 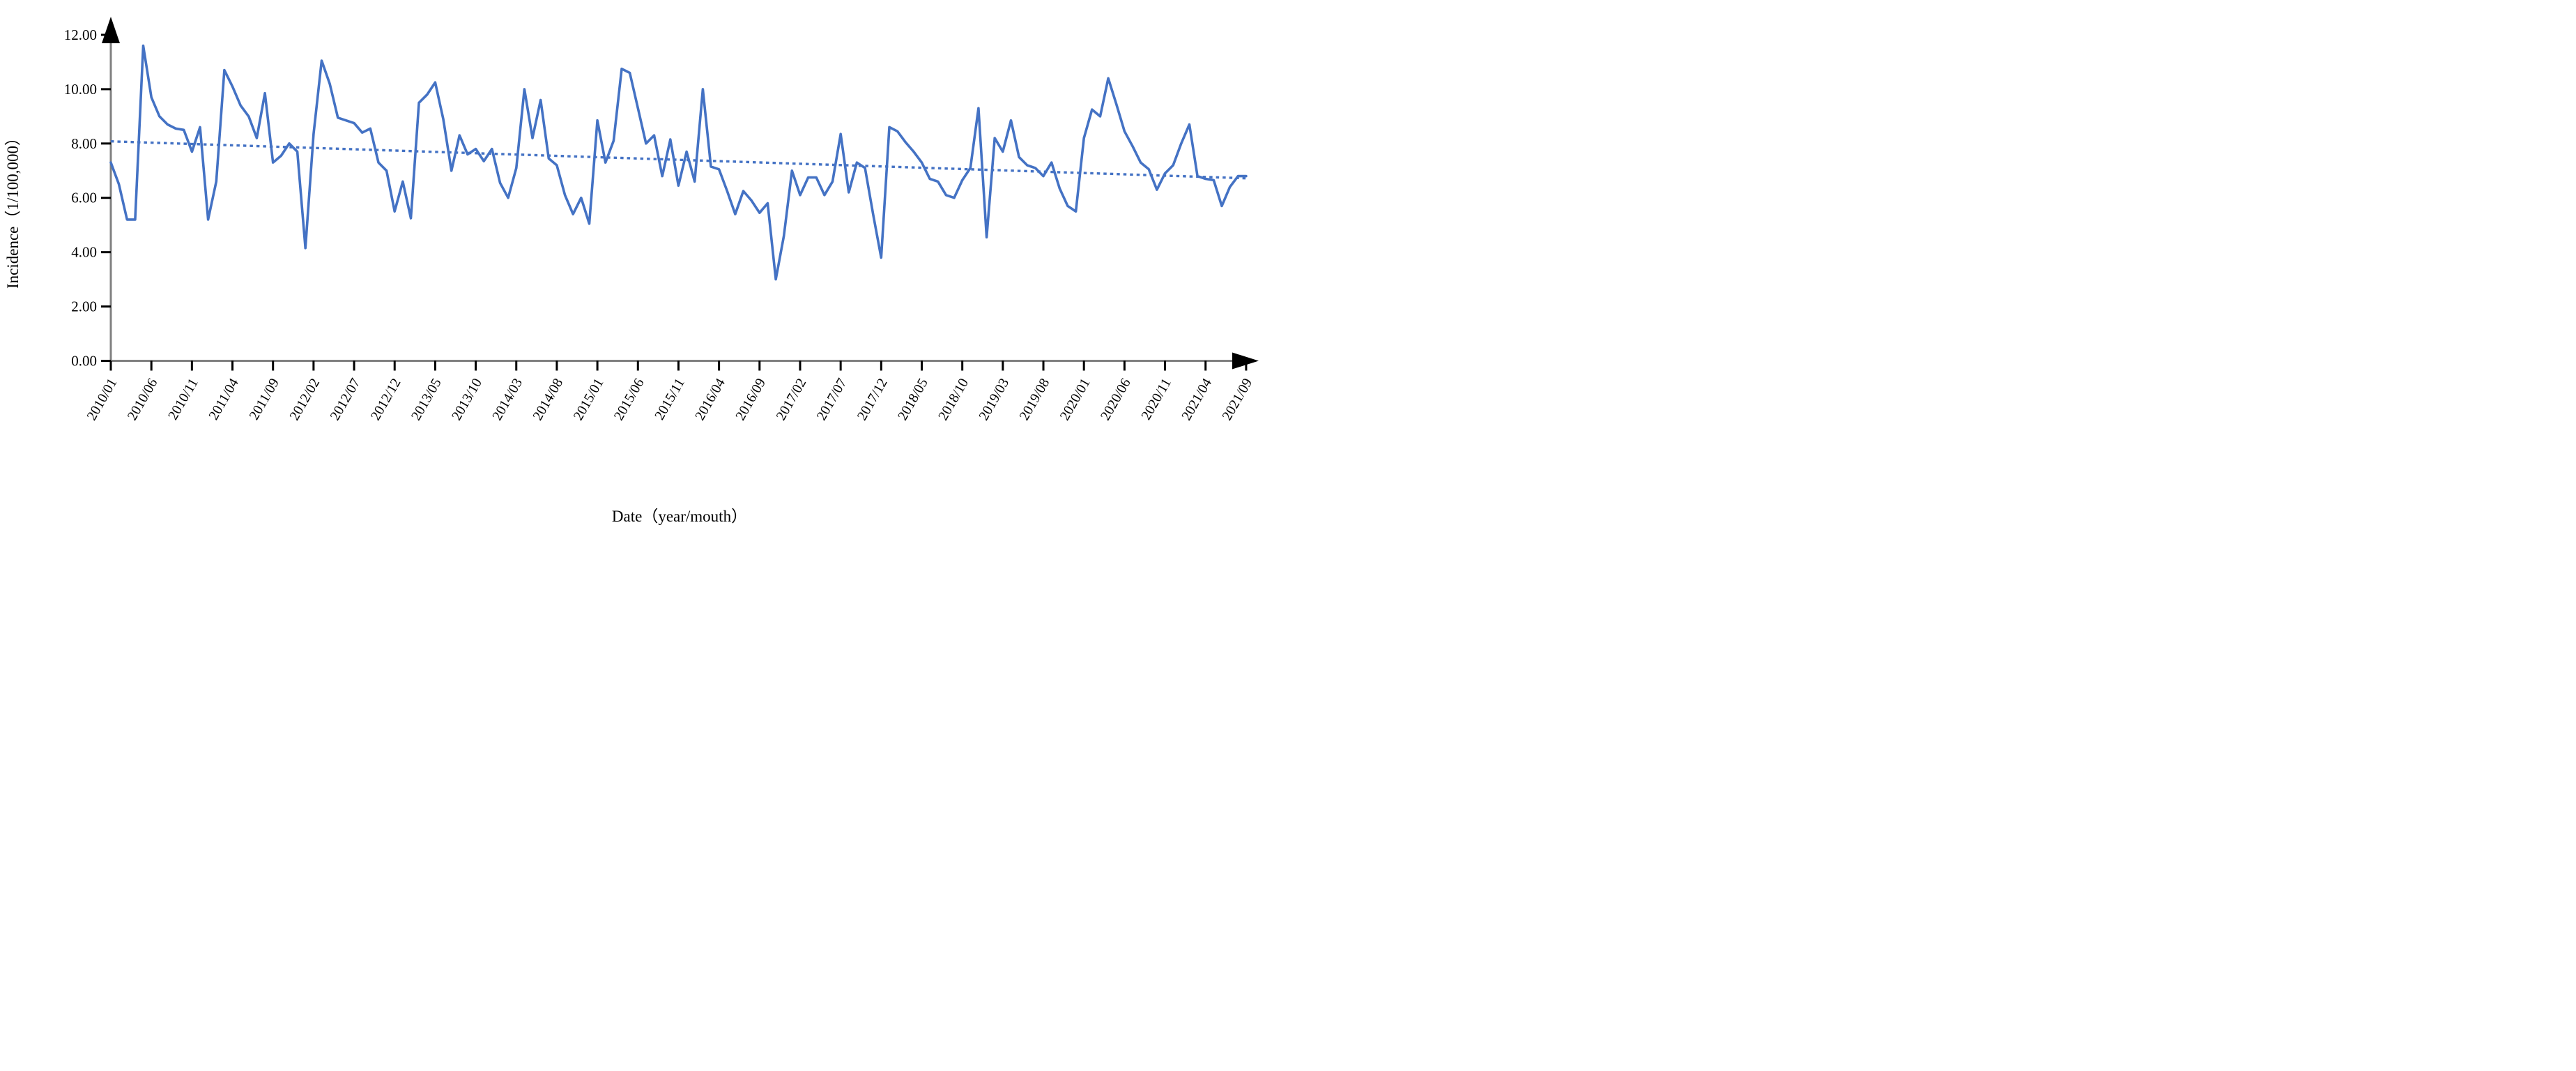 What do you see at coordinates (467, 399) in the screenshot?
I see `x-tick-label: 2013/10` at bounding box center [467, 399].